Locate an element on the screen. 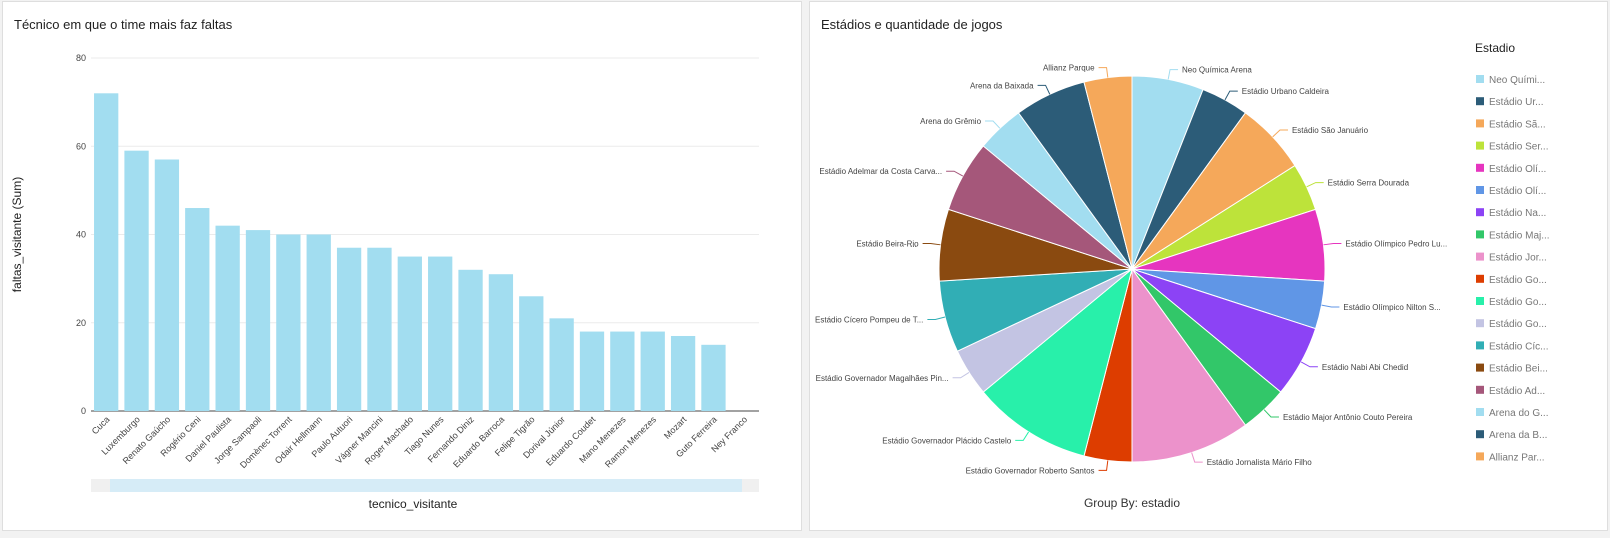 The height and width of the screenshot is (538, 1610). slice-label: Estádio Jornalista Mário Filho is located at coordinates (1259, 462).